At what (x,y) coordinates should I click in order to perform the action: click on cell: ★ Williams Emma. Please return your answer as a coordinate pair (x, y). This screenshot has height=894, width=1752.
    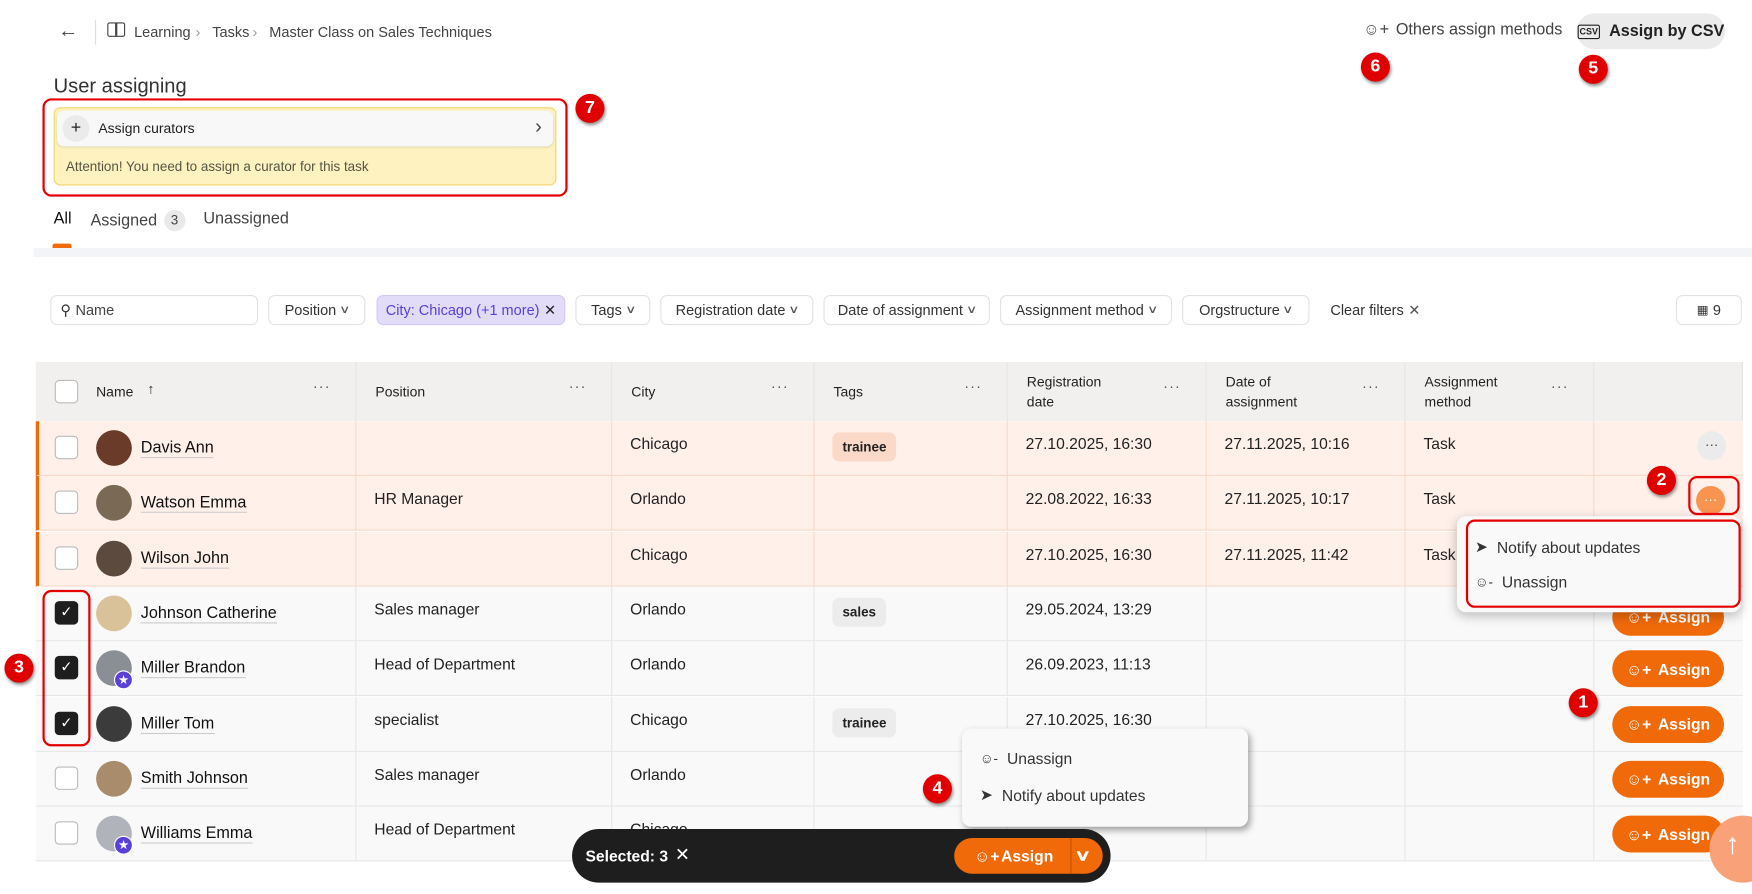
    Looking at the image, I should click on (196, 834).